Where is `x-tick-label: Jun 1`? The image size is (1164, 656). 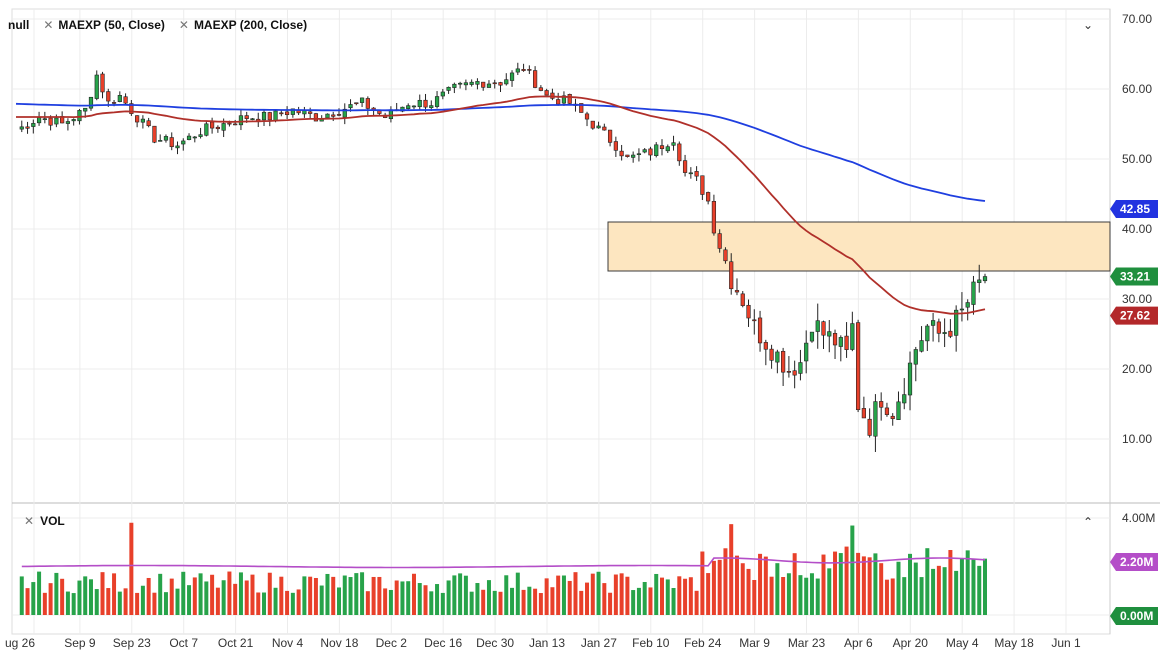 x-tick-label: Jun 1 is located at coordinates (1066, 643).